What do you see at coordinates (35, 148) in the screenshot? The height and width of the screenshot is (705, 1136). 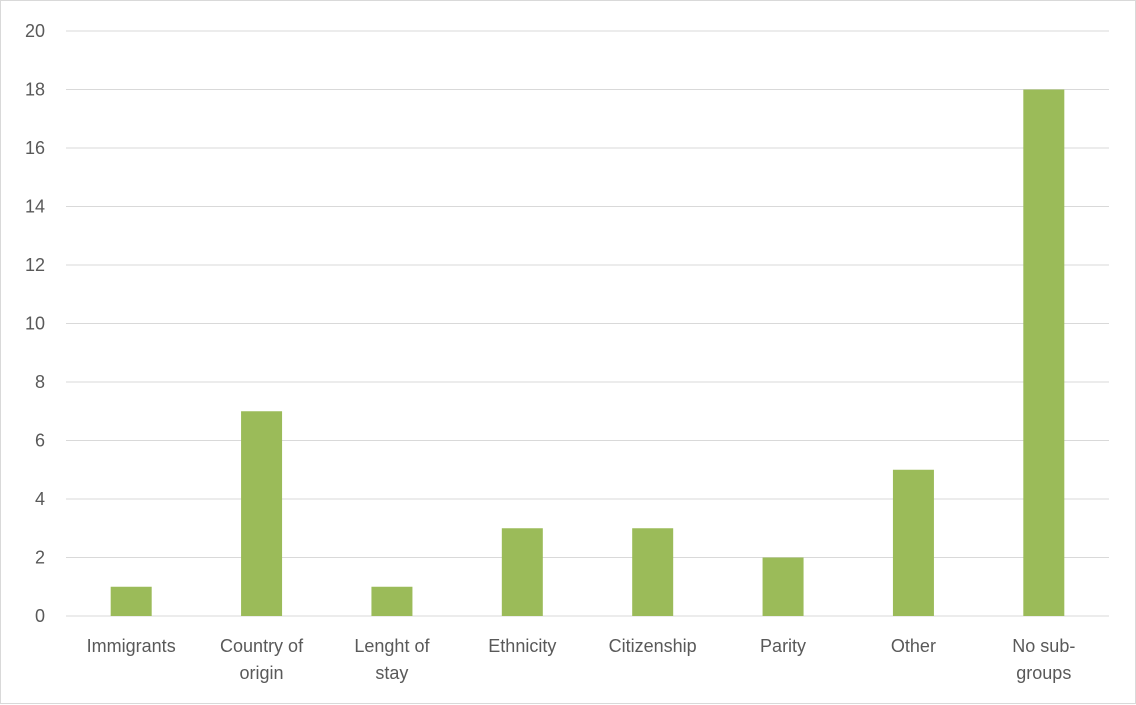 I see `y-tick-label: 16` at bounding box center [35, 148].